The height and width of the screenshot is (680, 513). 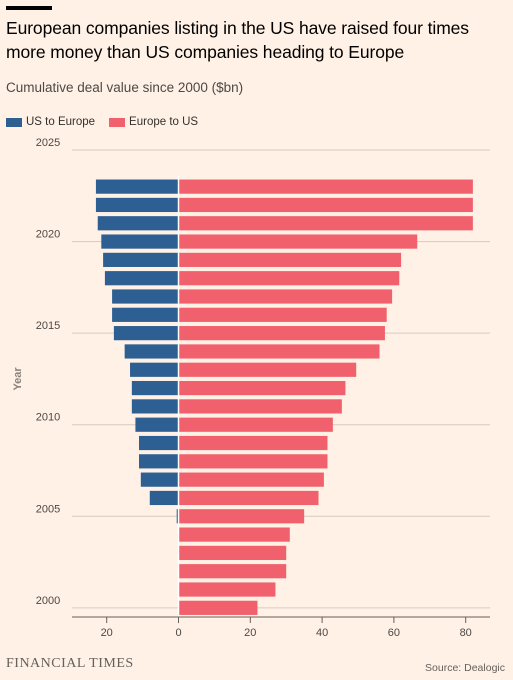 I want to click on bar-us-to-europe-2014, so click(x=151, y=351).